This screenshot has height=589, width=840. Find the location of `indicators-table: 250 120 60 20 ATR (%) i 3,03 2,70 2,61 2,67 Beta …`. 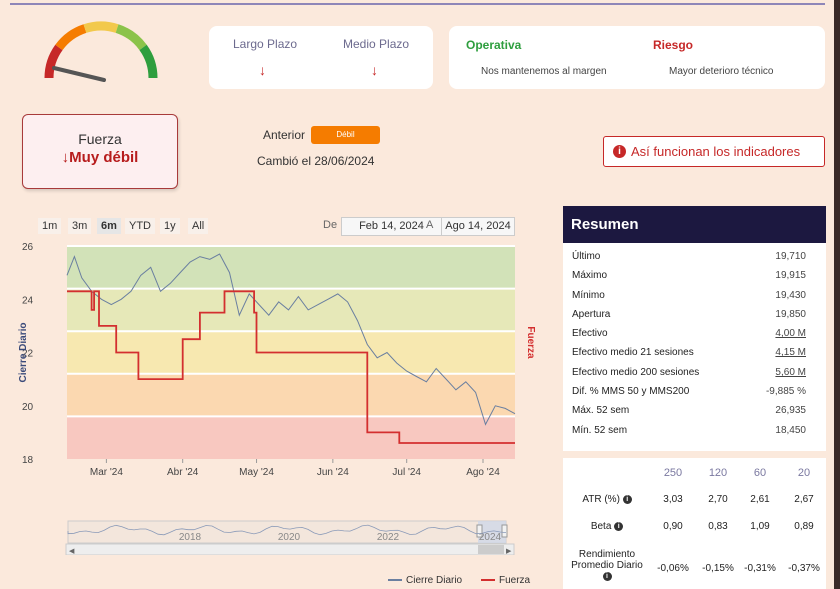

indicators-table: 250 120 60 20 ATR (%) i 3,03 2,70 2,61 2,67 Beta … is located at coordinates (694, 523).